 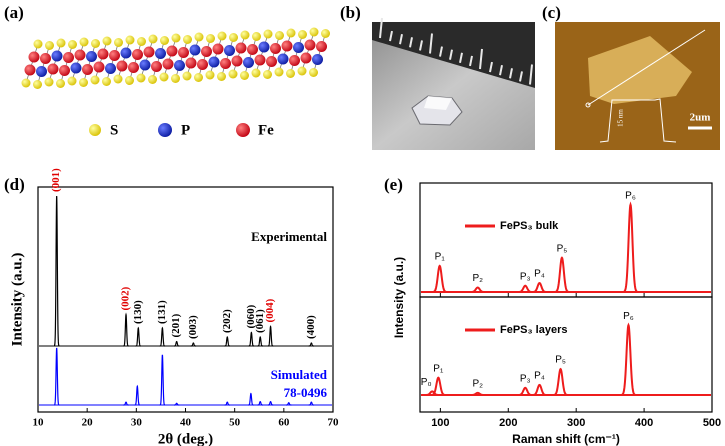 What do you see at coordinates (562, 248) in the screenshot?
I see `peak-label: P₅` at bounding box center [562, 248].